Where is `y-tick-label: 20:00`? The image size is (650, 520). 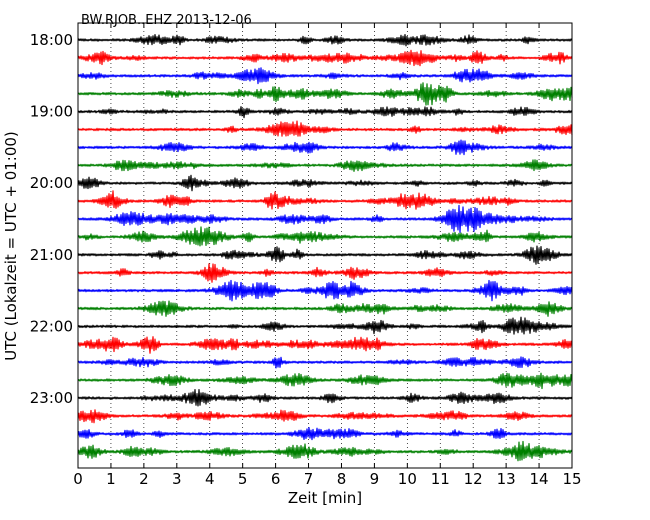 y-tick-label: 20:00 is located at coordinates (51, 183).